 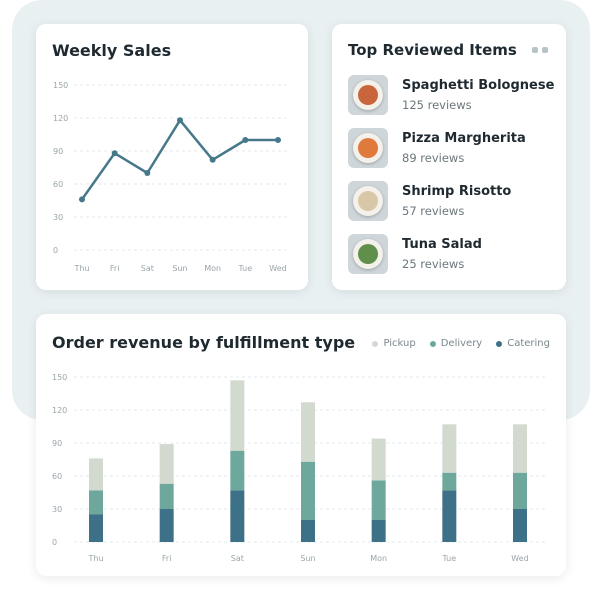 I want to click on item-name: Pizza Margherita, so click(x=464, y=138).